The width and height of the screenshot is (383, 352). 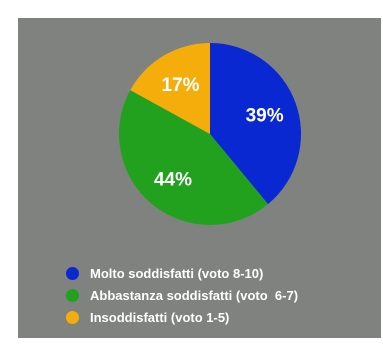 What do you see at coordinates (72, 273) in the screenshot?
I see `legend-swatch-blue` at bounding box center [72, 273].